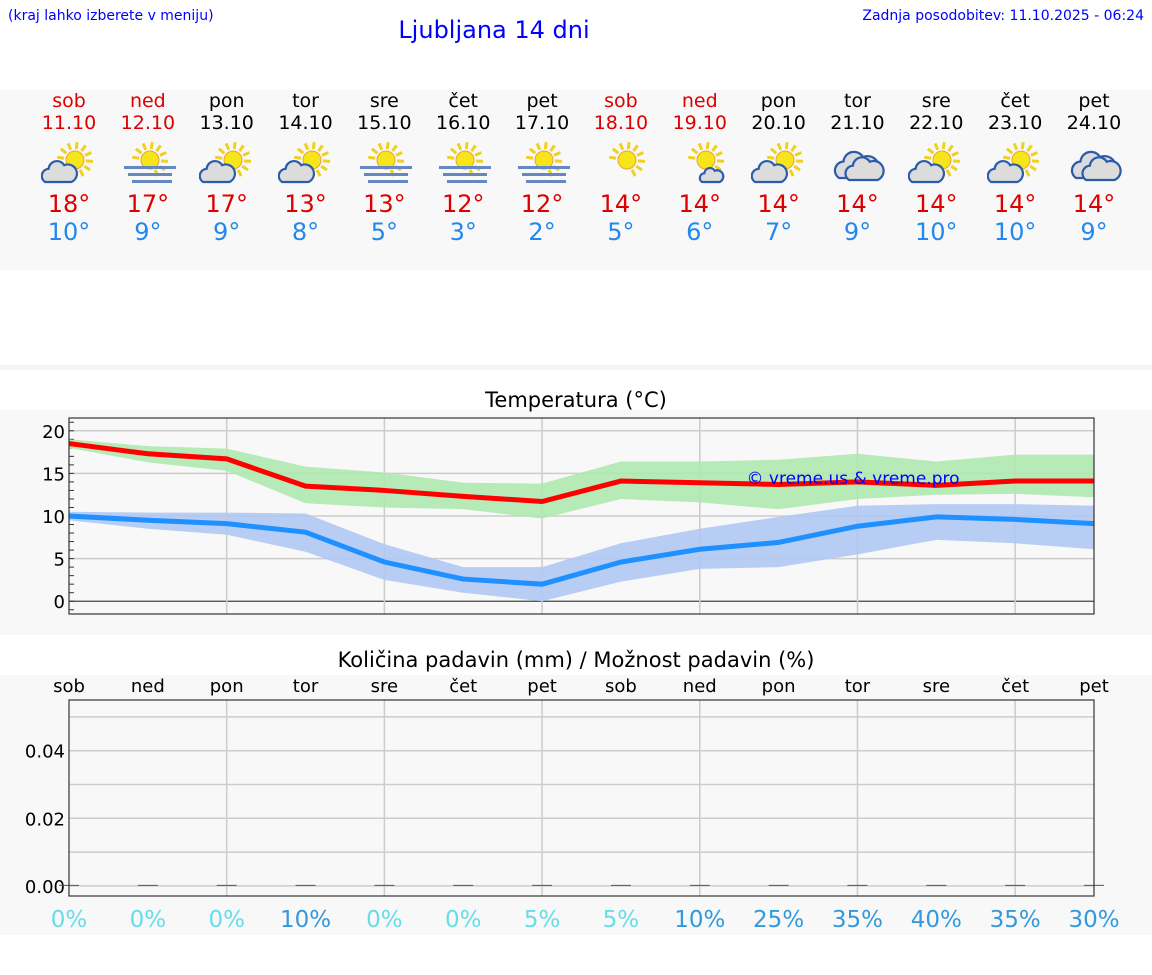 The image size is (1152, 975). Describe the element at coordinates (59, 602) in the screenshot. I see `y-tick-label: 0` at that location.